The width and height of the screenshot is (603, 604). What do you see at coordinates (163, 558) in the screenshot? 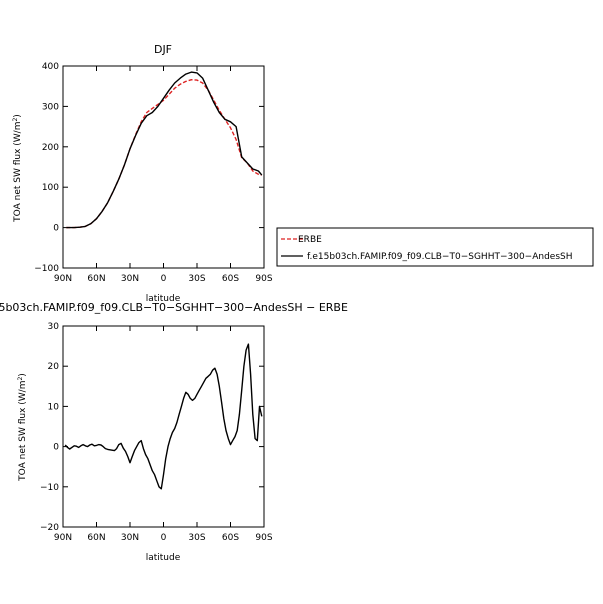
I see `bottom-panel-x-axis-label: latitude` at bounding box center [163, 558].